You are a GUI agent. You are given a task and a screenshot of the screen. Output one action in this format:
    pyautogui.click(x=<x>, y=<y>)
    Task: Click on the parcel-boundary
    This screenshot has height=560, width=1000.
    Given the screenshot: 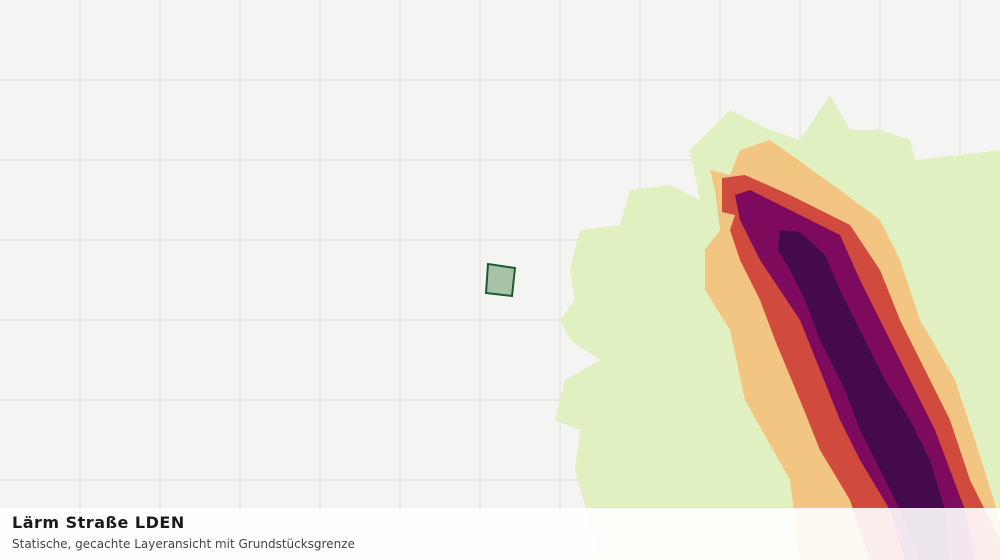 What is the action you would take?
    pyautogui.click(x=500, y=280)
    